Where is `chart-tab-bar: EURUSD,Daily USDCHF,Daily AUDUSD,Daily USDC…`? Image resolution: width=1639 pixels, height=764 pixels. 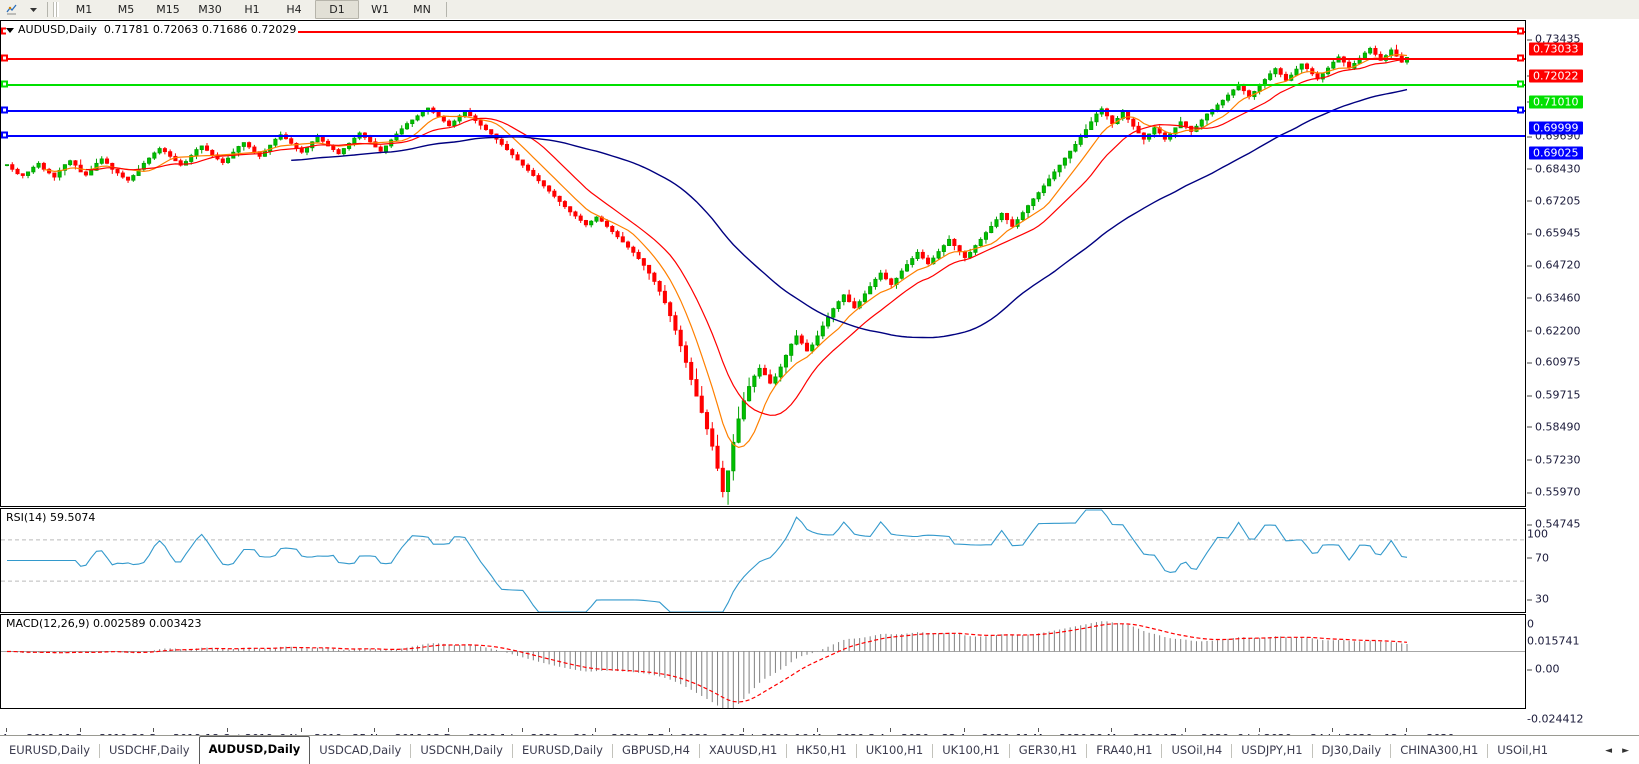 chart-tab-bar: EURUSD,Daily USDCHF,Daily AUDUSD,Daily USDC… is located at coordinates (819, 749).